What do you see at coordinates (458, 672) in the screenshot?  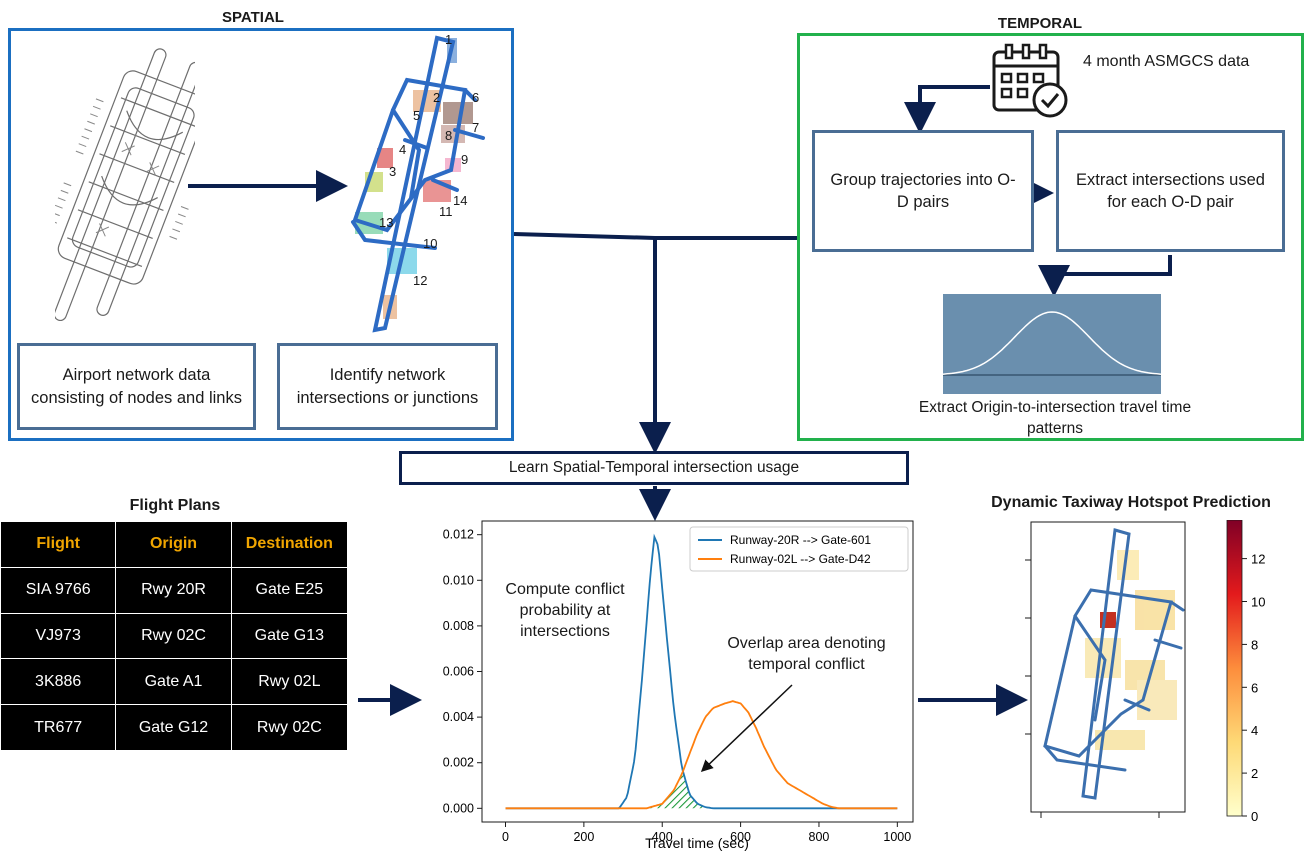 I see `y-tick-label: 0.006` at bounding box center [458, 672].